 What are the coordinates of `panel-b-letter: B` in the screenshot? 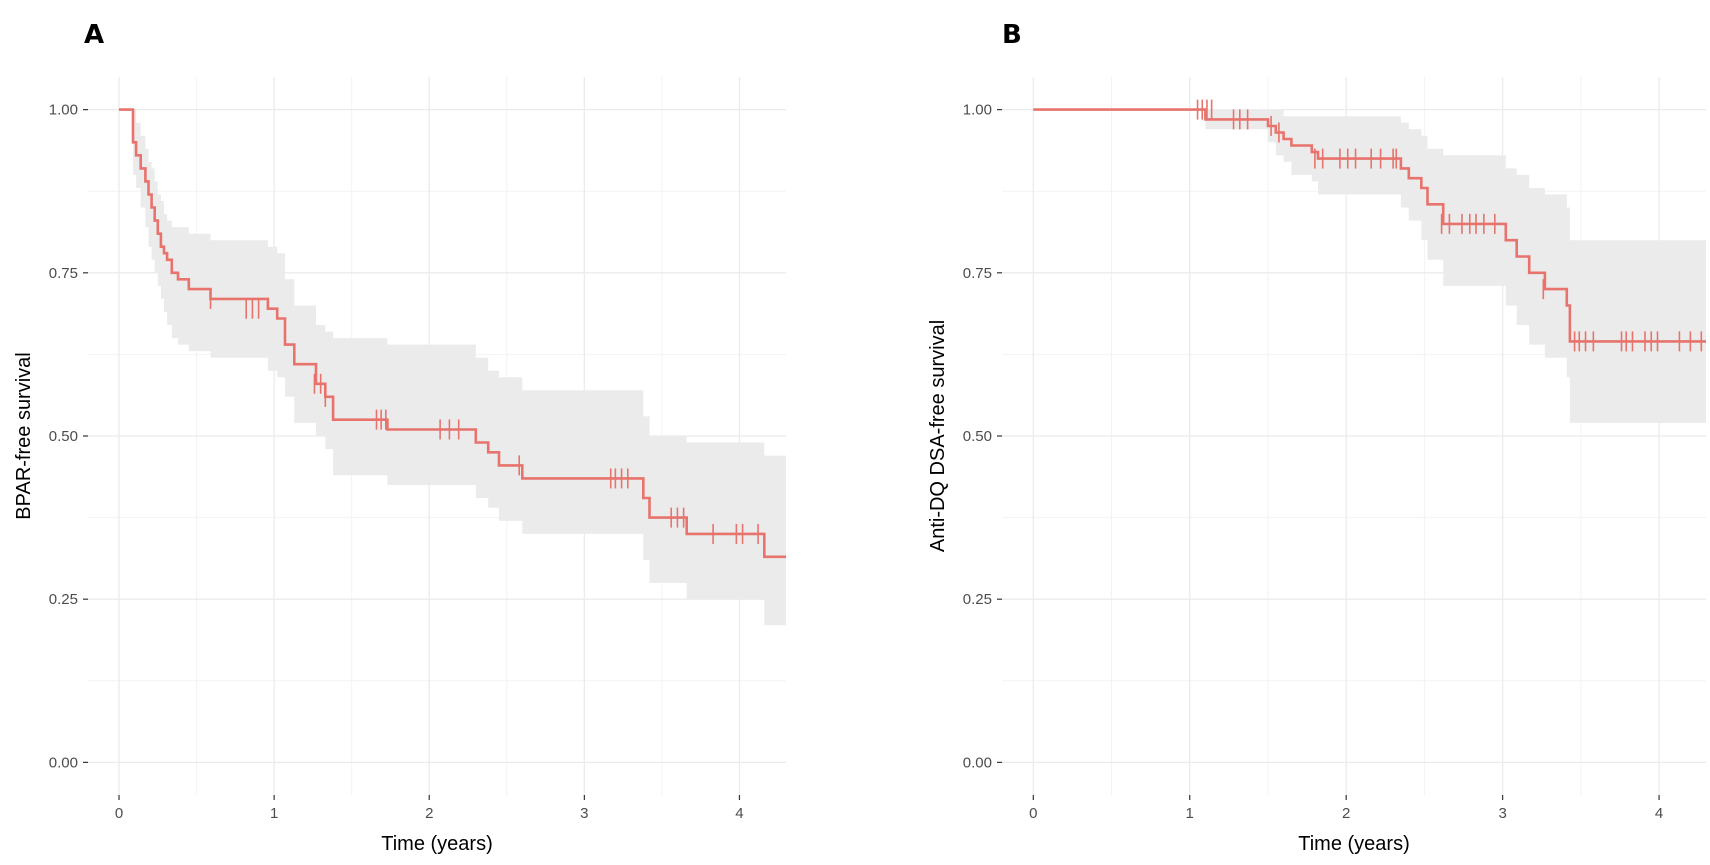 It's located at (1012, 35).